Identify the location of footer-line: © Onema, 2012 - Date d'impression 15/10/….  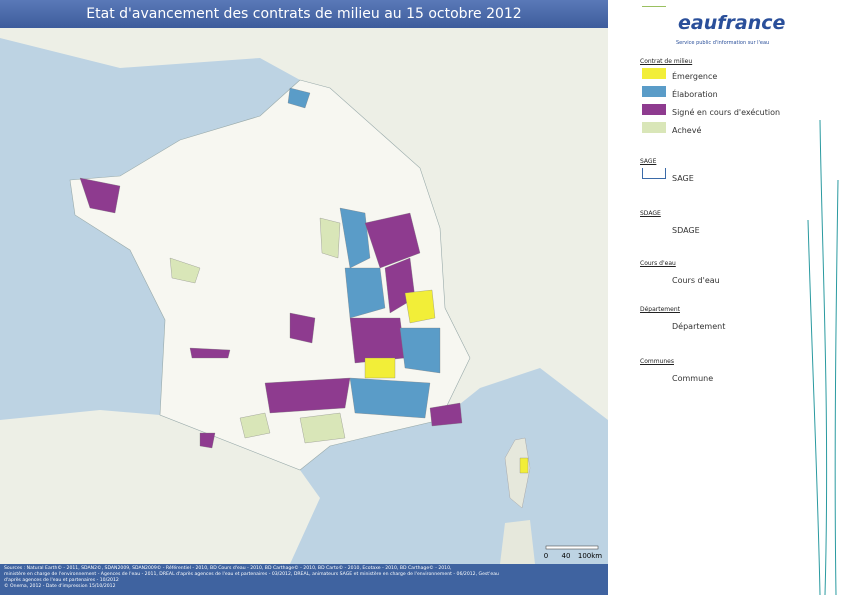
(60, 586).